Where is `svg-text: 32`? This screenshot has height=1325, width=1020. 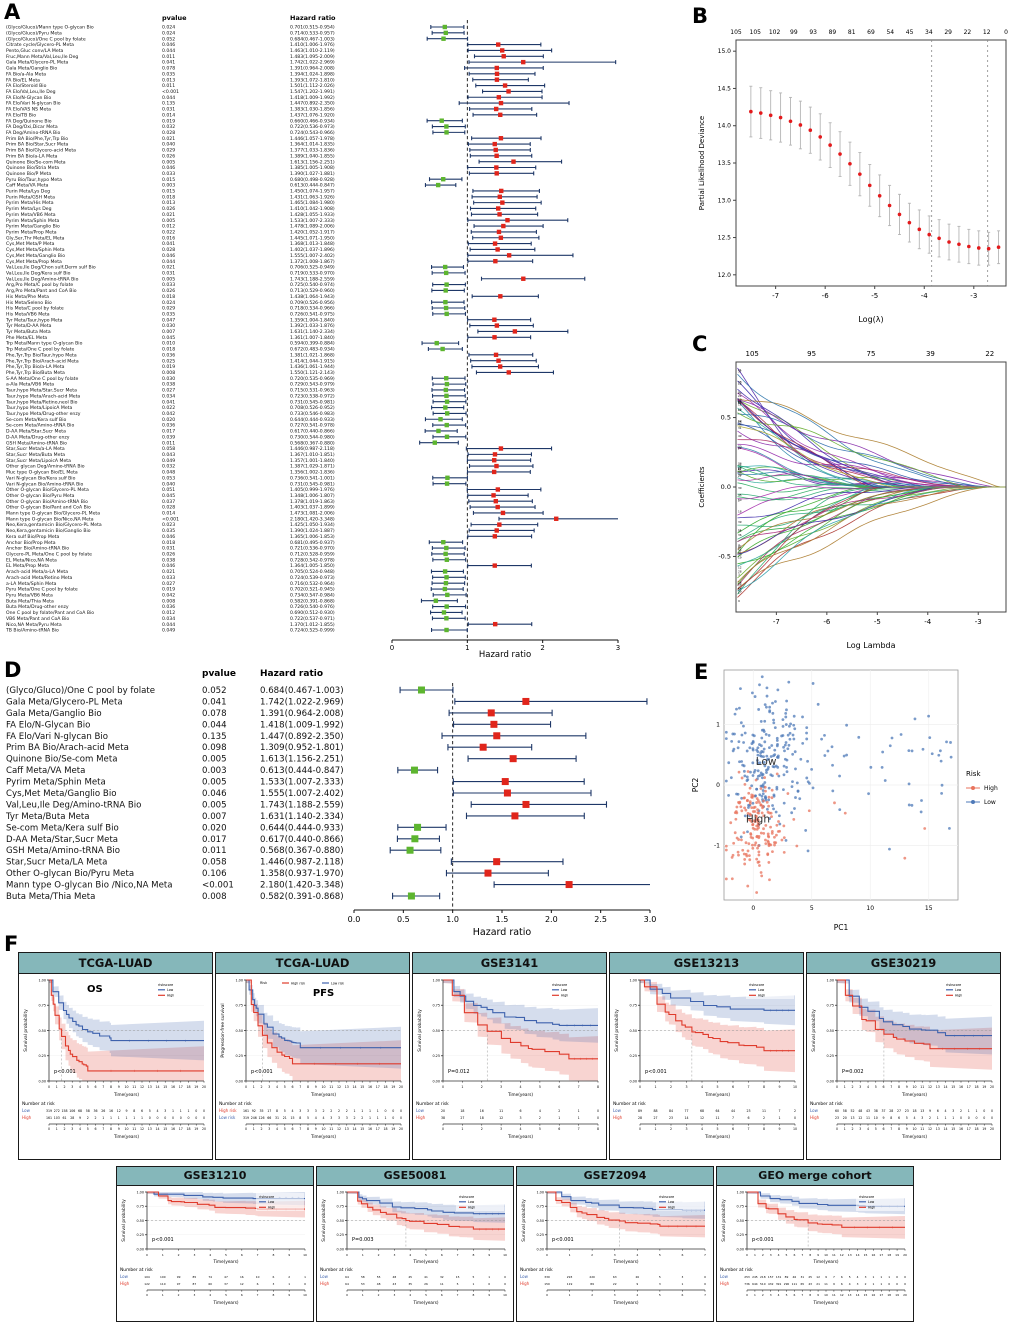
svg-text: 32 is located at coordinates (442, 1277).